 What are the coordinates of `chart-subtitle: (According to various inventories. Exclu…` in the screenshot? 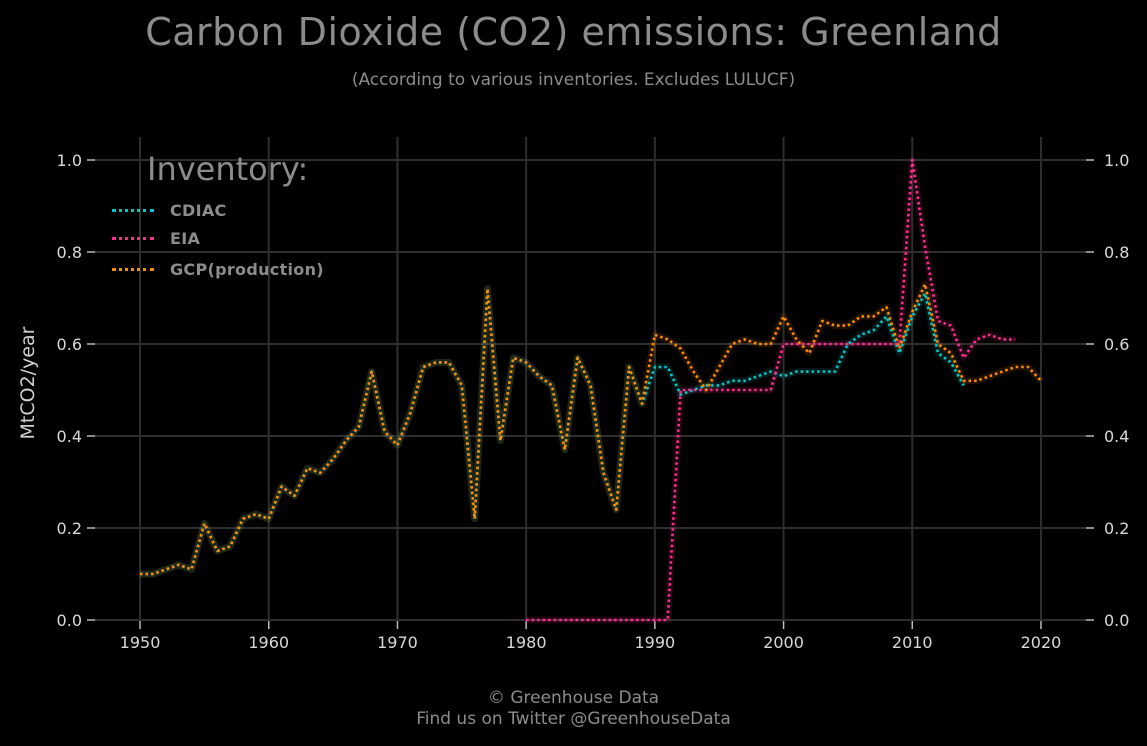 It's located at (573, 80).